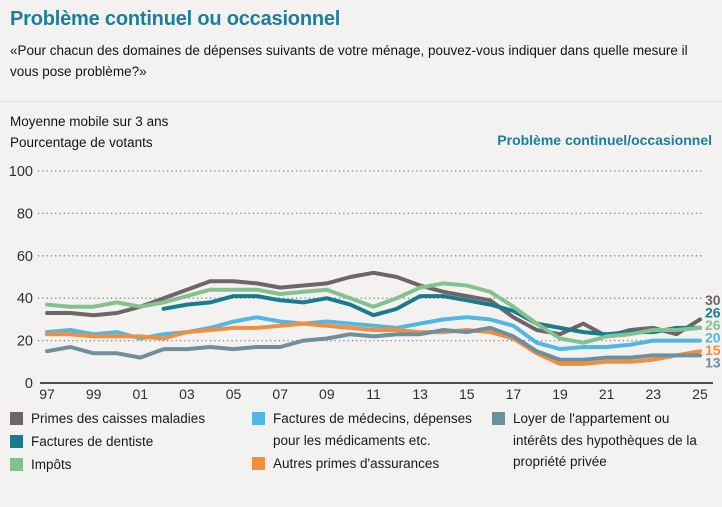 The image size is (722, 507). Describe the element at coordinates (560, 394) in the screenshot. I see `x-axis-tick-label: 19` at that location.